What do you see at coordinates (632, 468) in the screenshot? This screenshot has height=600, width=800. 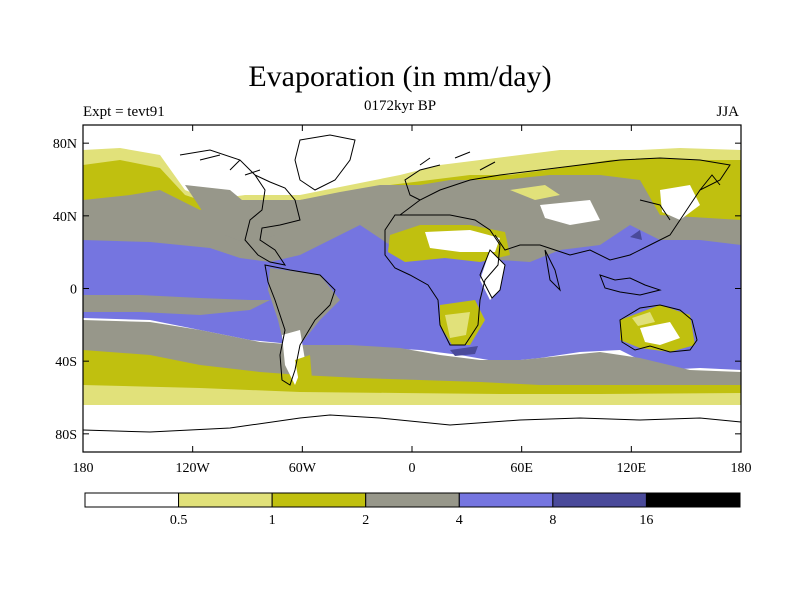 I see `lon-tick-label: 120E` at bounding box center [632, 468].